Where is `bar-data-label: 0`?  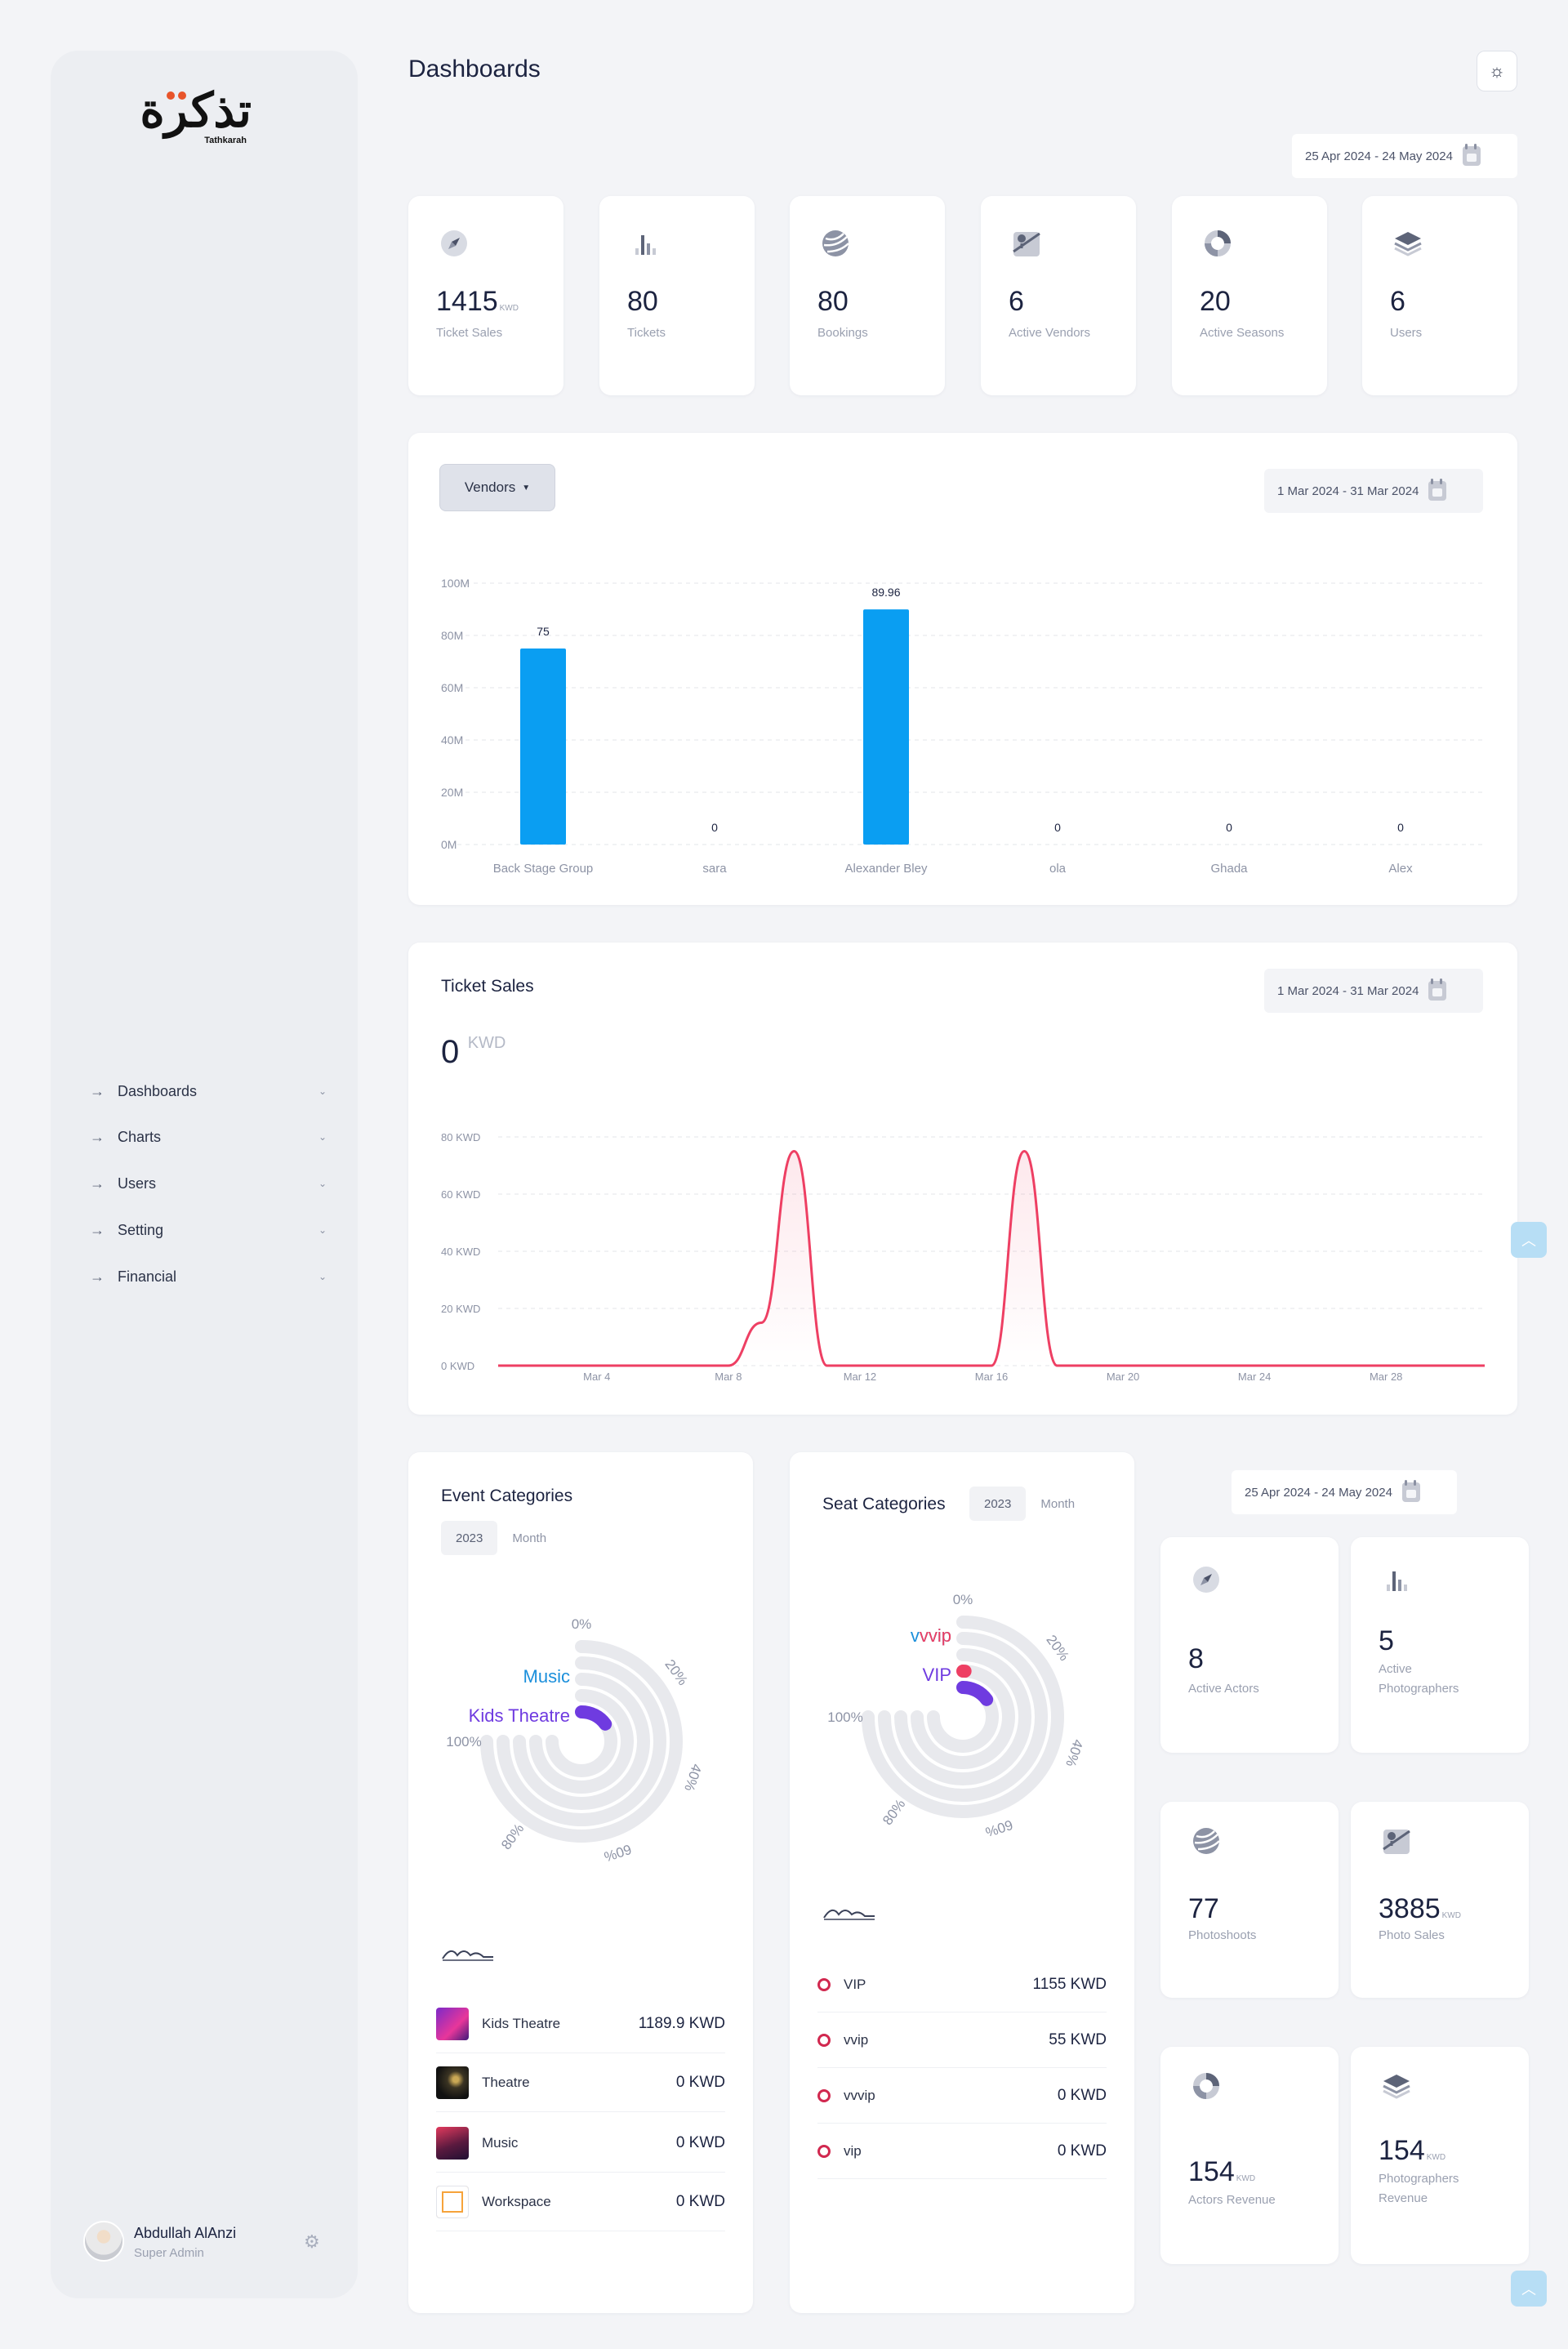
bar-data-label: 0 is located at coordinates (1057, 827).